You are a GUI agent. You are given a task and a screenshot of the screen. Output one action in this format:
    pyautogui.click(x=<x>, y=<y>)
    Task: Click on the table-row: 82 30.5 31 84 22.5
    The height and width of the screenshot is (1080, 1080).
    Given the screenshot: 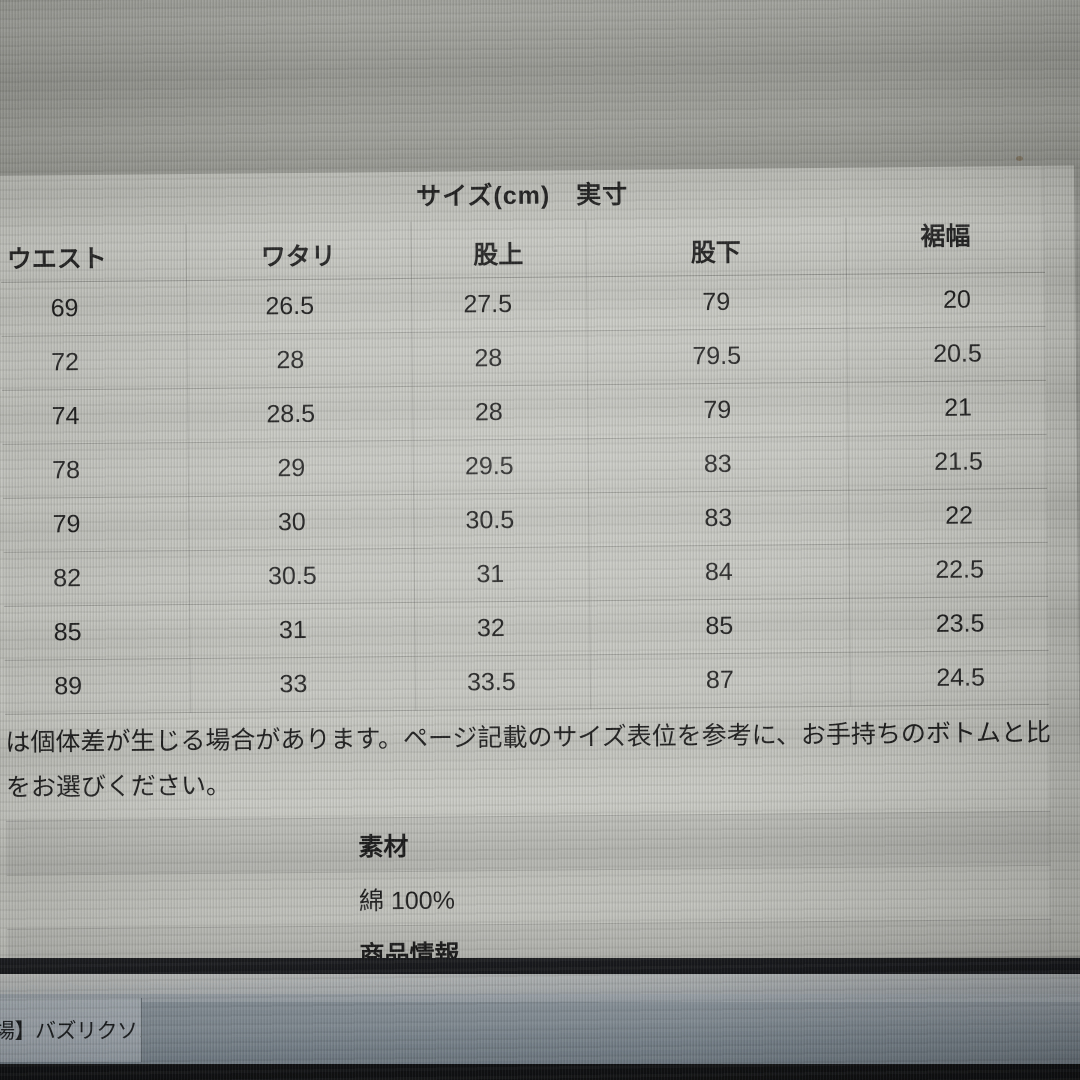 What is the action you would take?
    pyautogui.click(x=526, y=574)
    